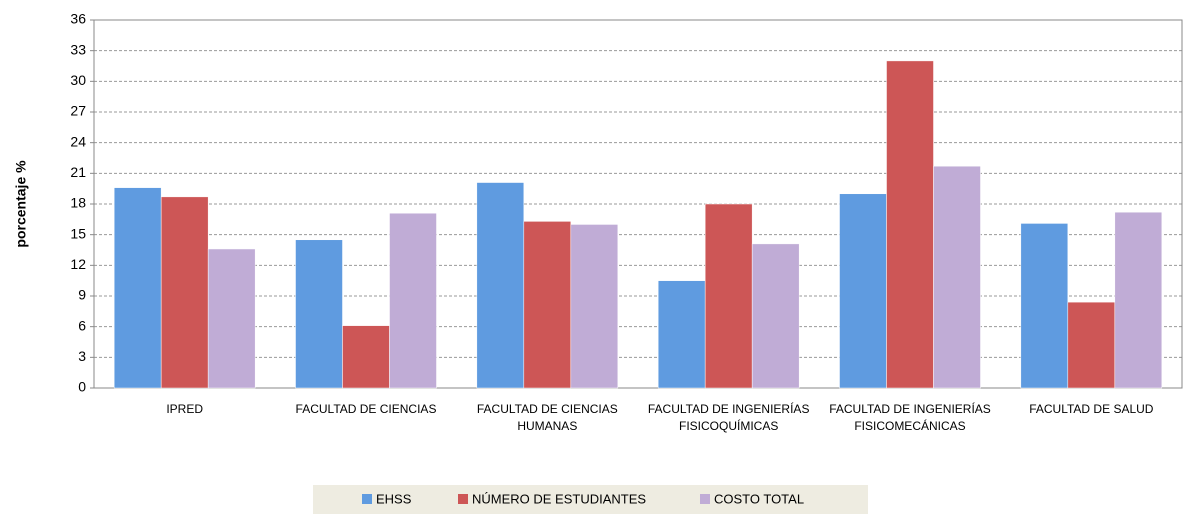 This screenshot has width=1192, height=516. I want to click on y-tick-label: 9, so click(82, 295).